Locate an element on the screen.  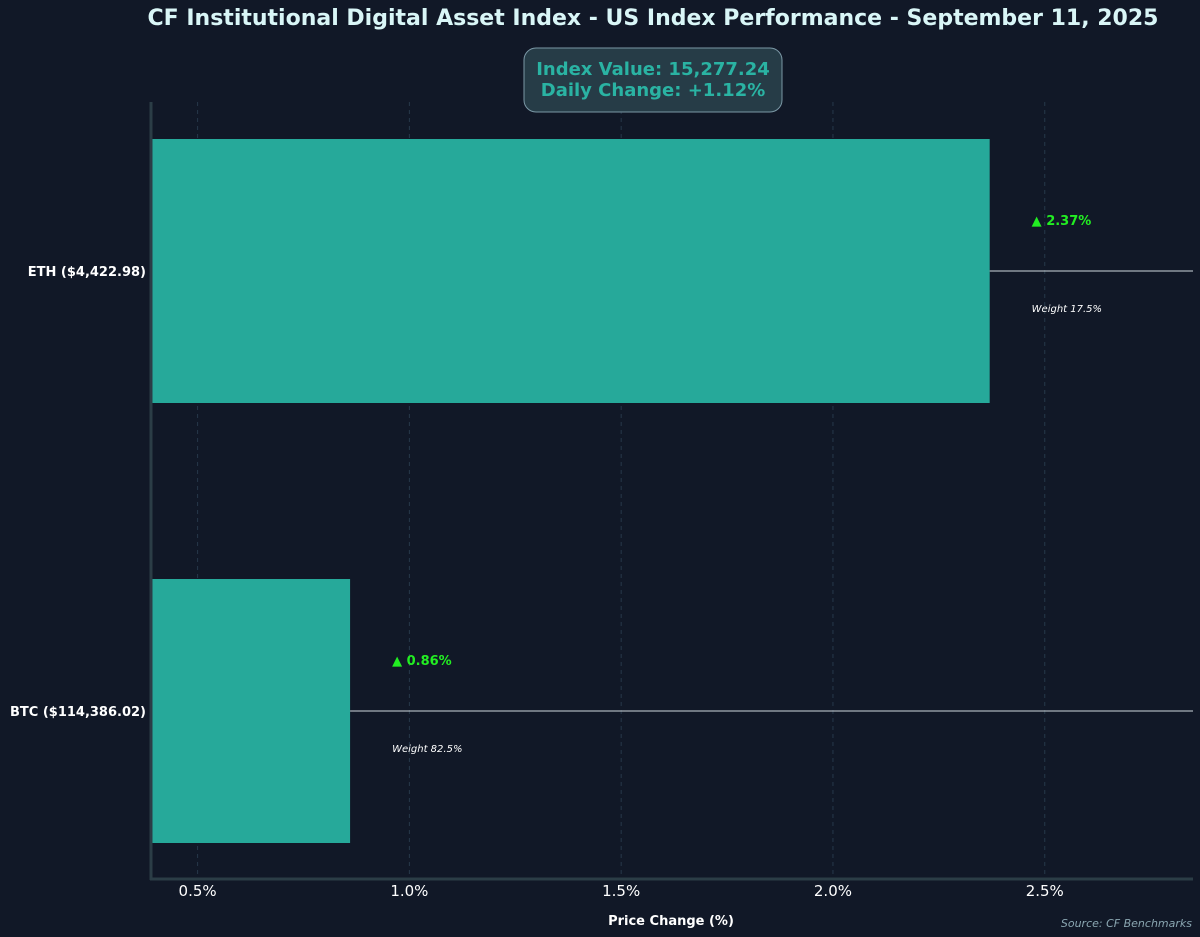
source-note: Source: CF Benchmarks is located at coordinates (1126, 923).